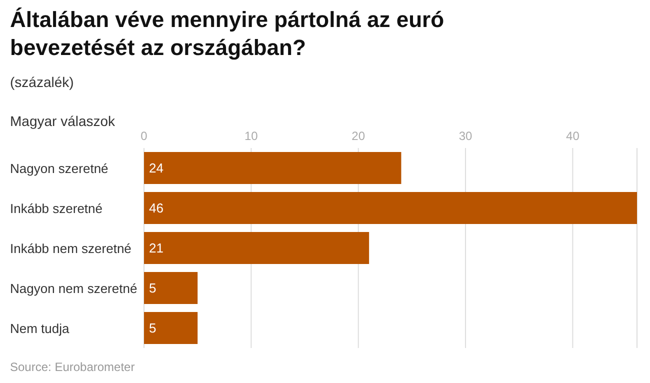 This screenshot has width=650, height=383. What do you see at coordinates (228, 34) in the screenshot?
I see `chart-title: Általában véve mennyire pártolná az euró bevezetését az országában?` at bounding box center [228, 34].